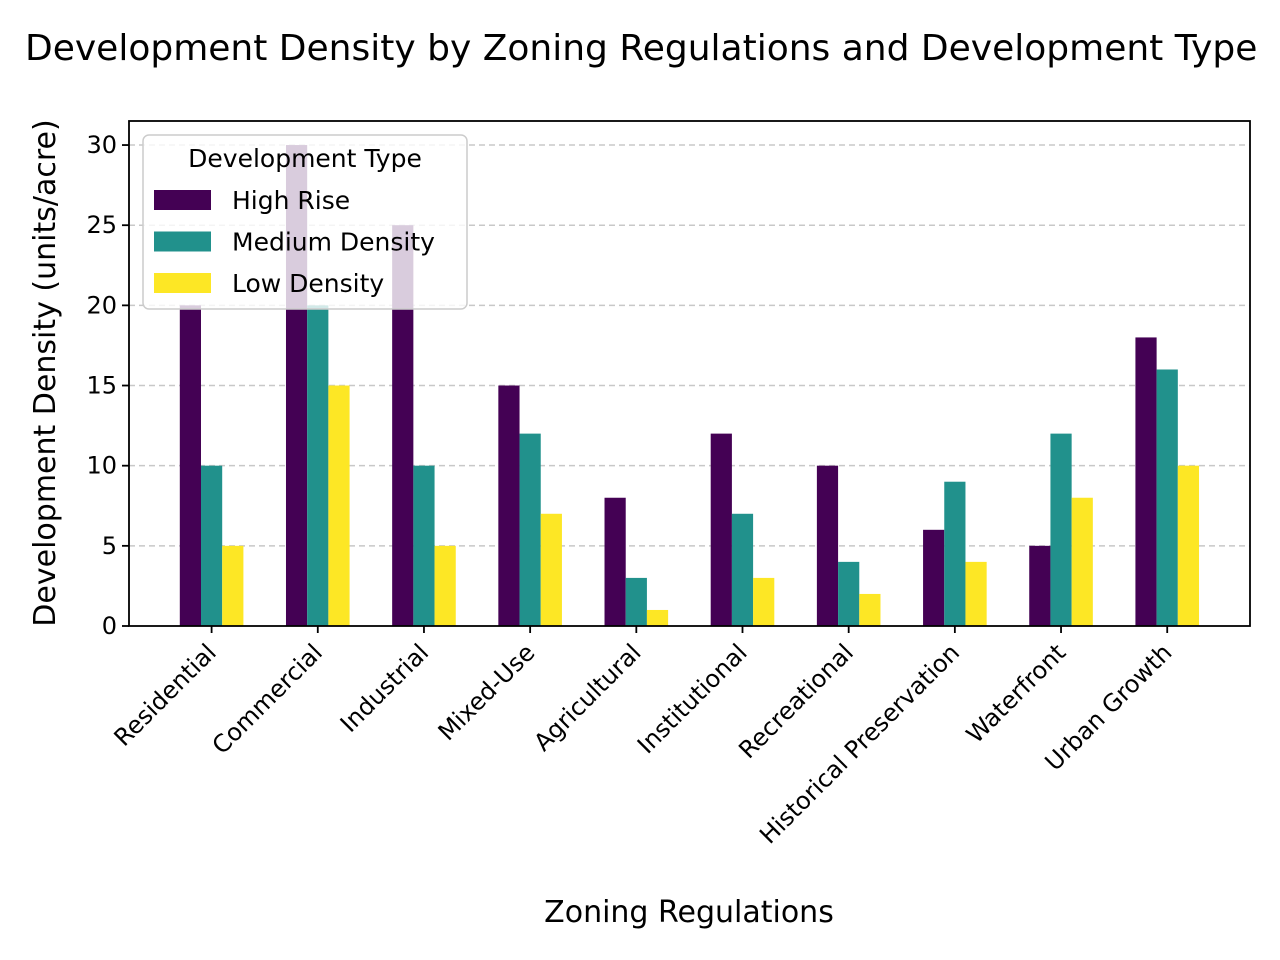 This screenshot has height=960, width=1280. What do you see at coordinates (101, 386) in the screenshot?
I see `y-tick-label: 15` at bounding box center [101, 386].